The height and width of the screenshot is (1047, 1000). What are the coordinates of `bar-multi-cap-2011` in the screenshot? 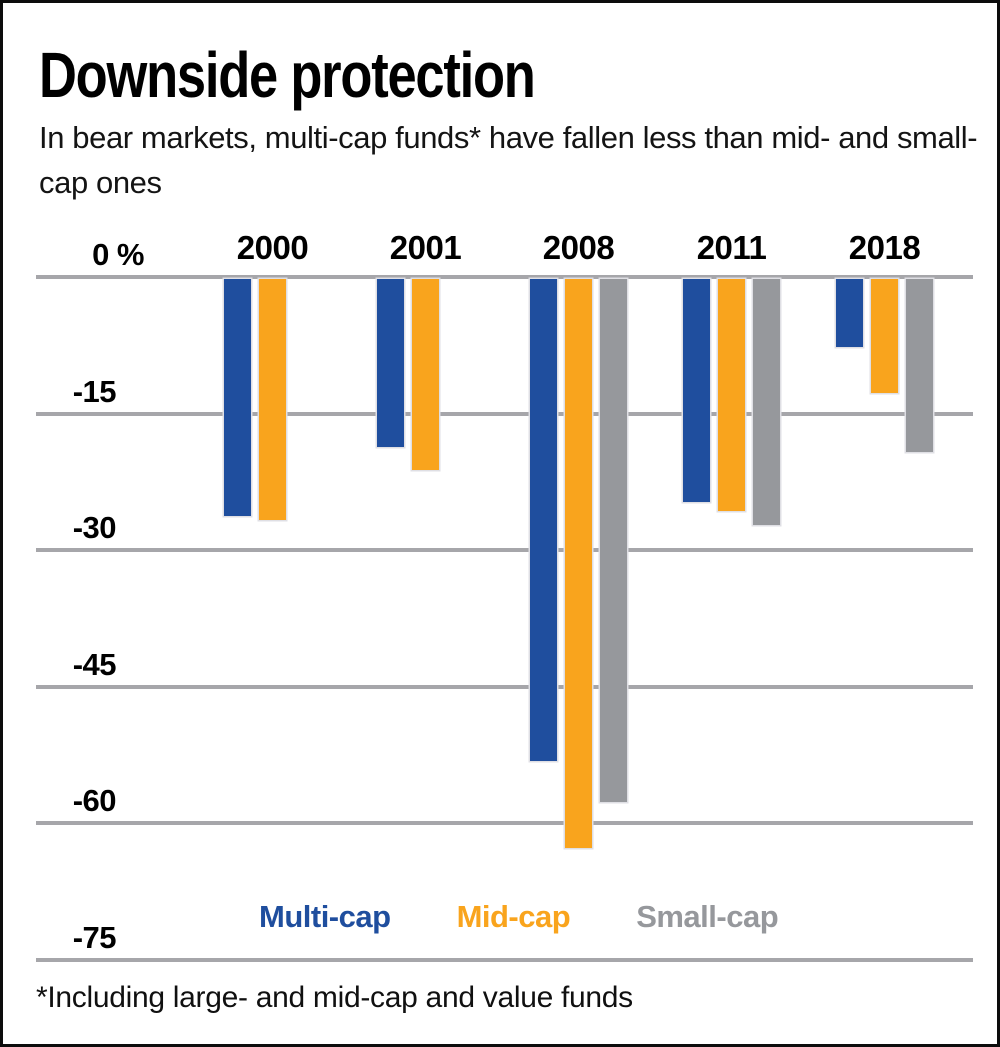 It's located at (696, 390).